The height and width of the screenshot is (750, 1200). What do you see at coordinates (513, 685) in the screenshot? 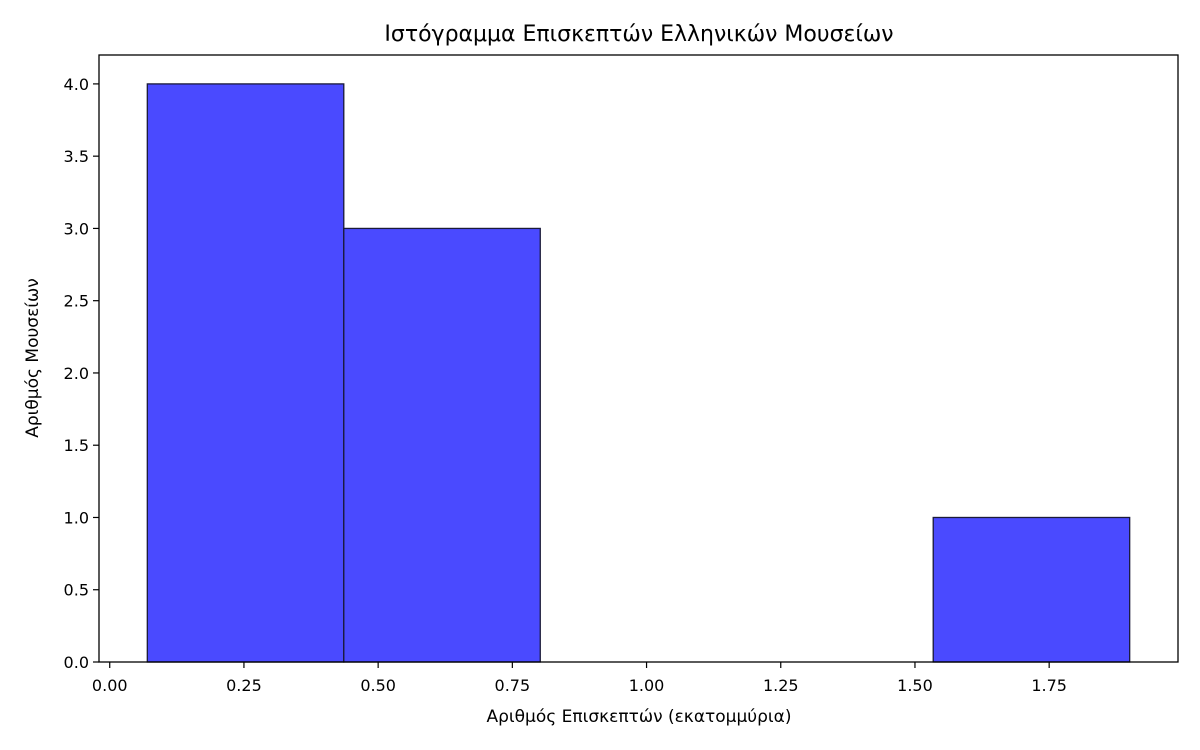
I see `x-tick-label: 0.75` at bounding box center [513, 685].